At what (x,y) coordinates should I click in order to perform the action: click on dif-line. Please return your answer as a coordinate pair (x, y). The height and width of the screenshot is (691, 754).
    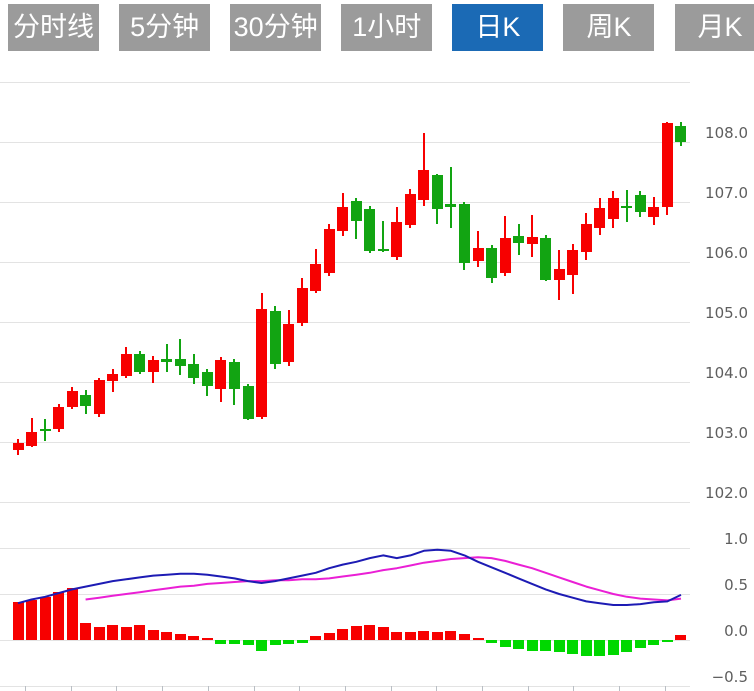
    Looking at the image, I should click on (349, 577).